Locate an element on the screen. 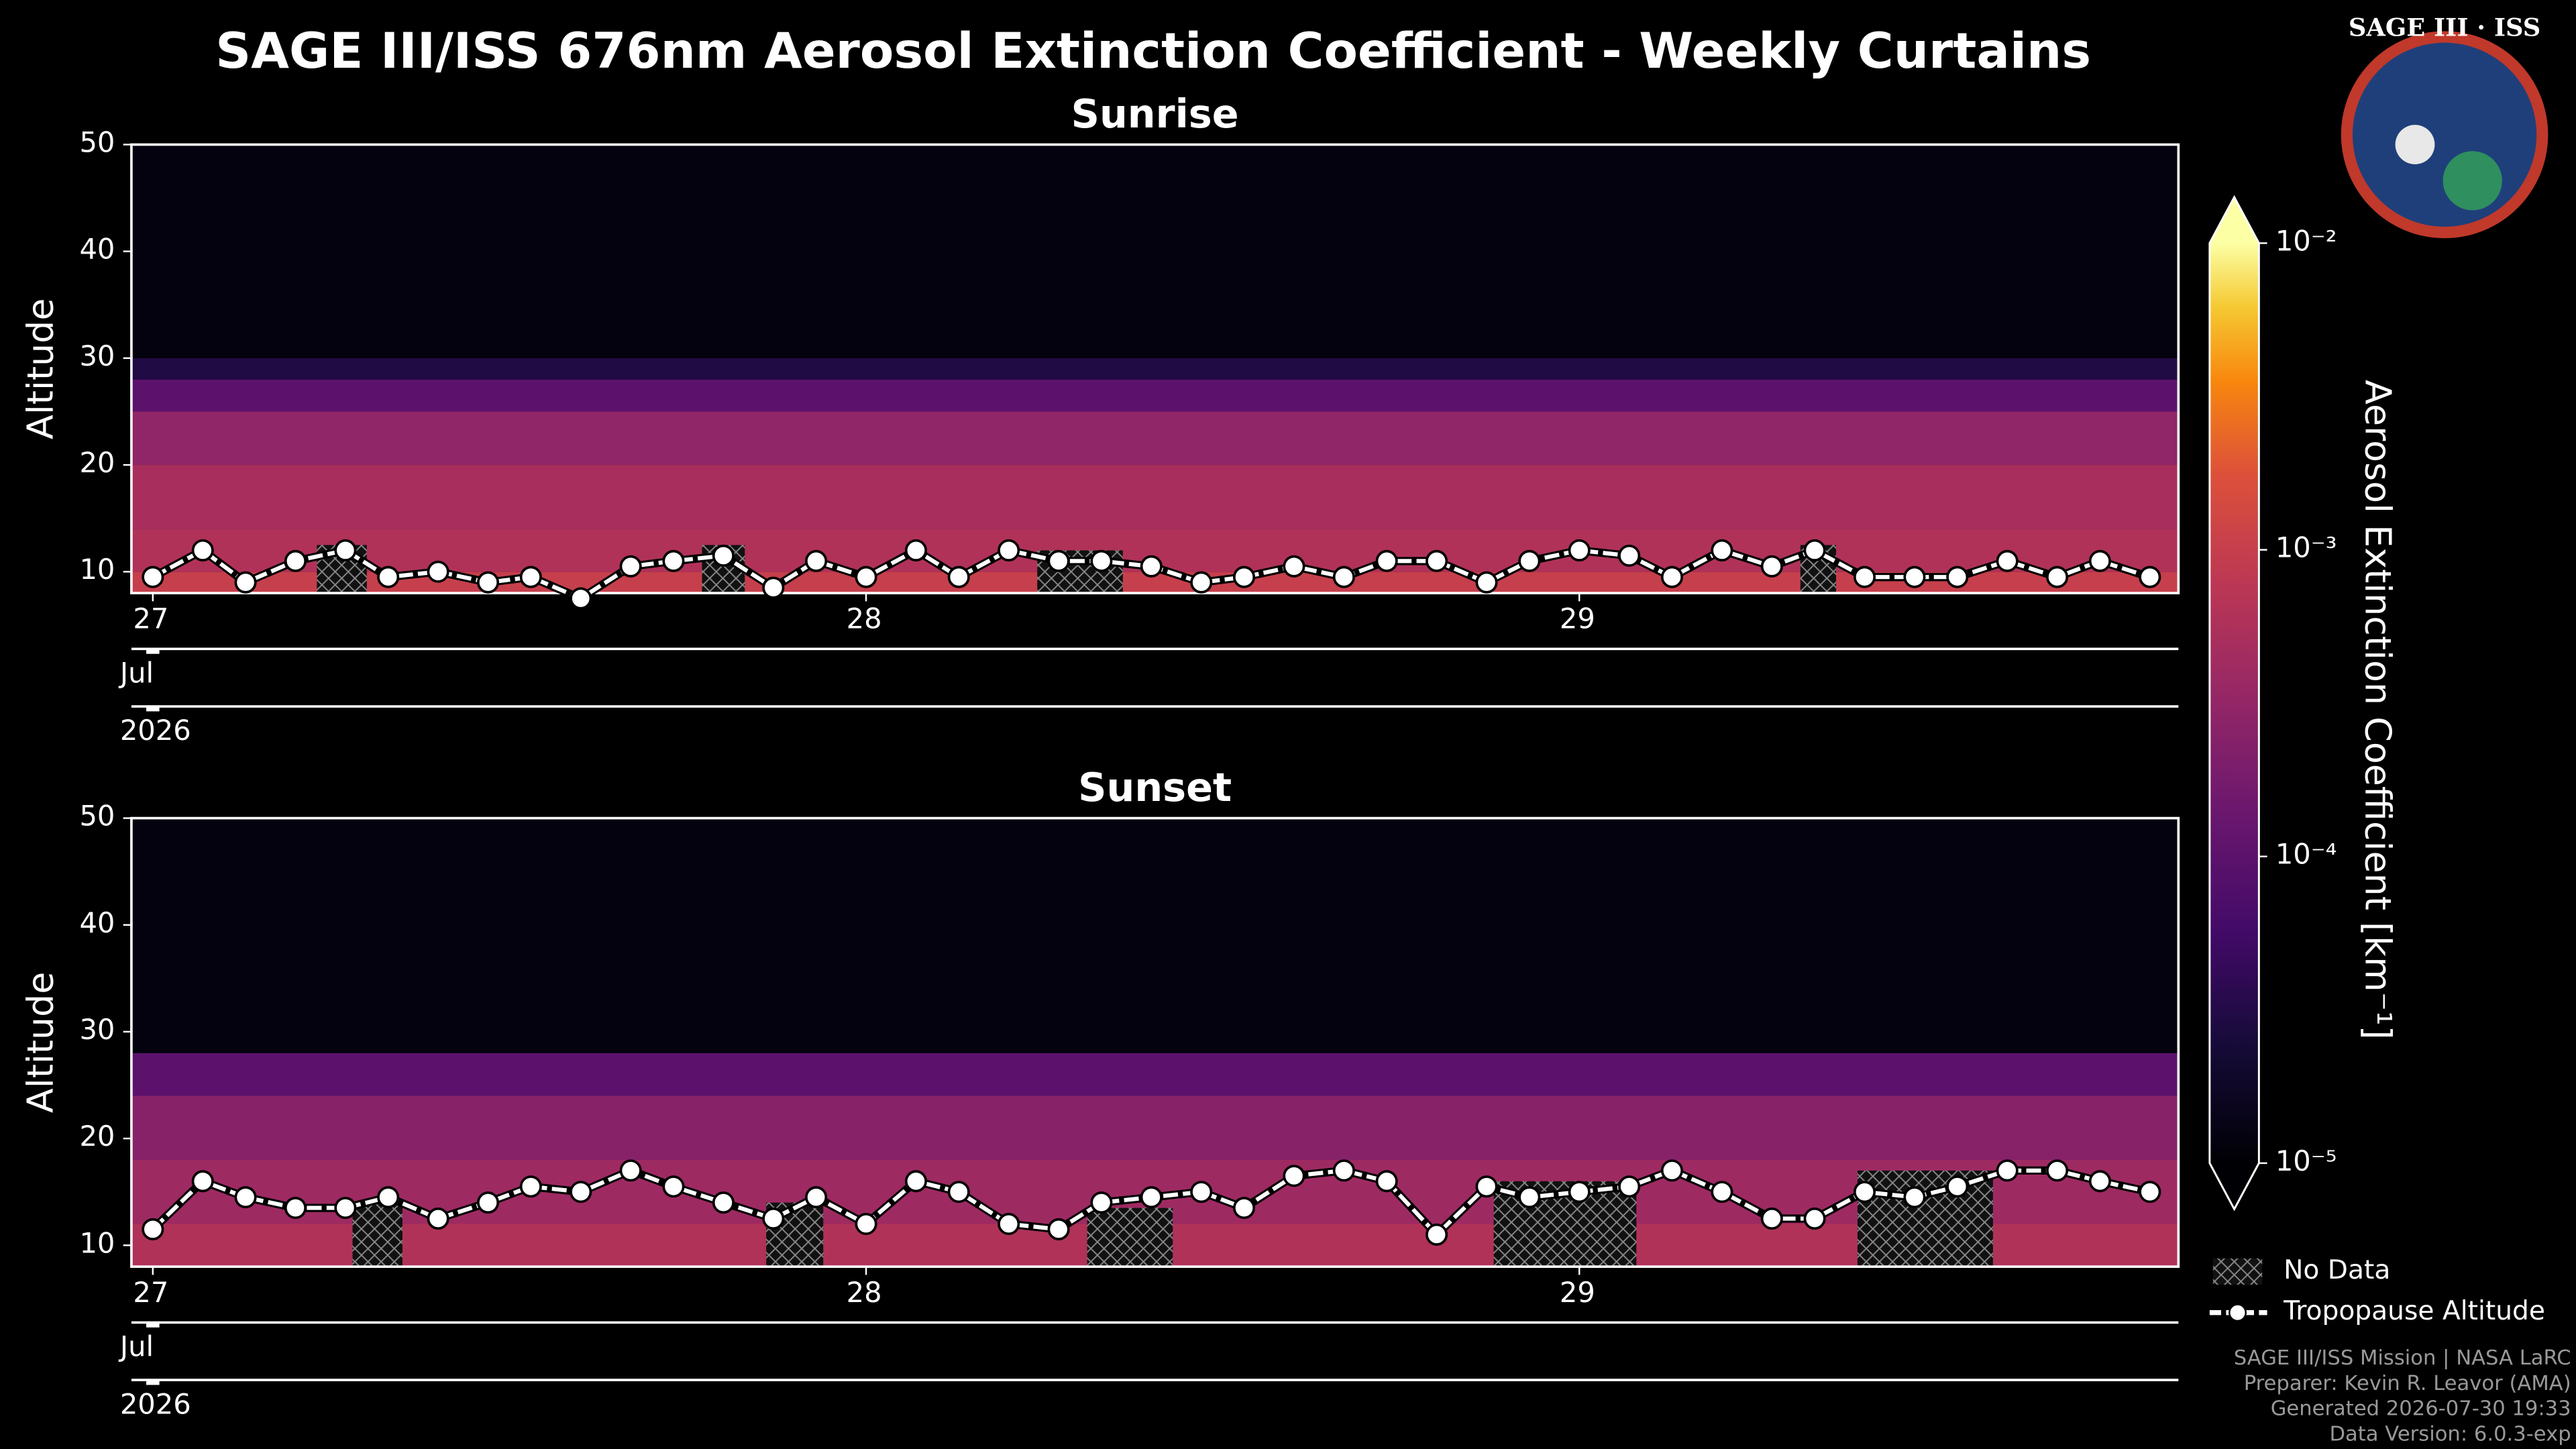 This screenshot has height=1449, width=2576. colorbar-tick-label: 10⁻² is located at coordinates (2306, 240).